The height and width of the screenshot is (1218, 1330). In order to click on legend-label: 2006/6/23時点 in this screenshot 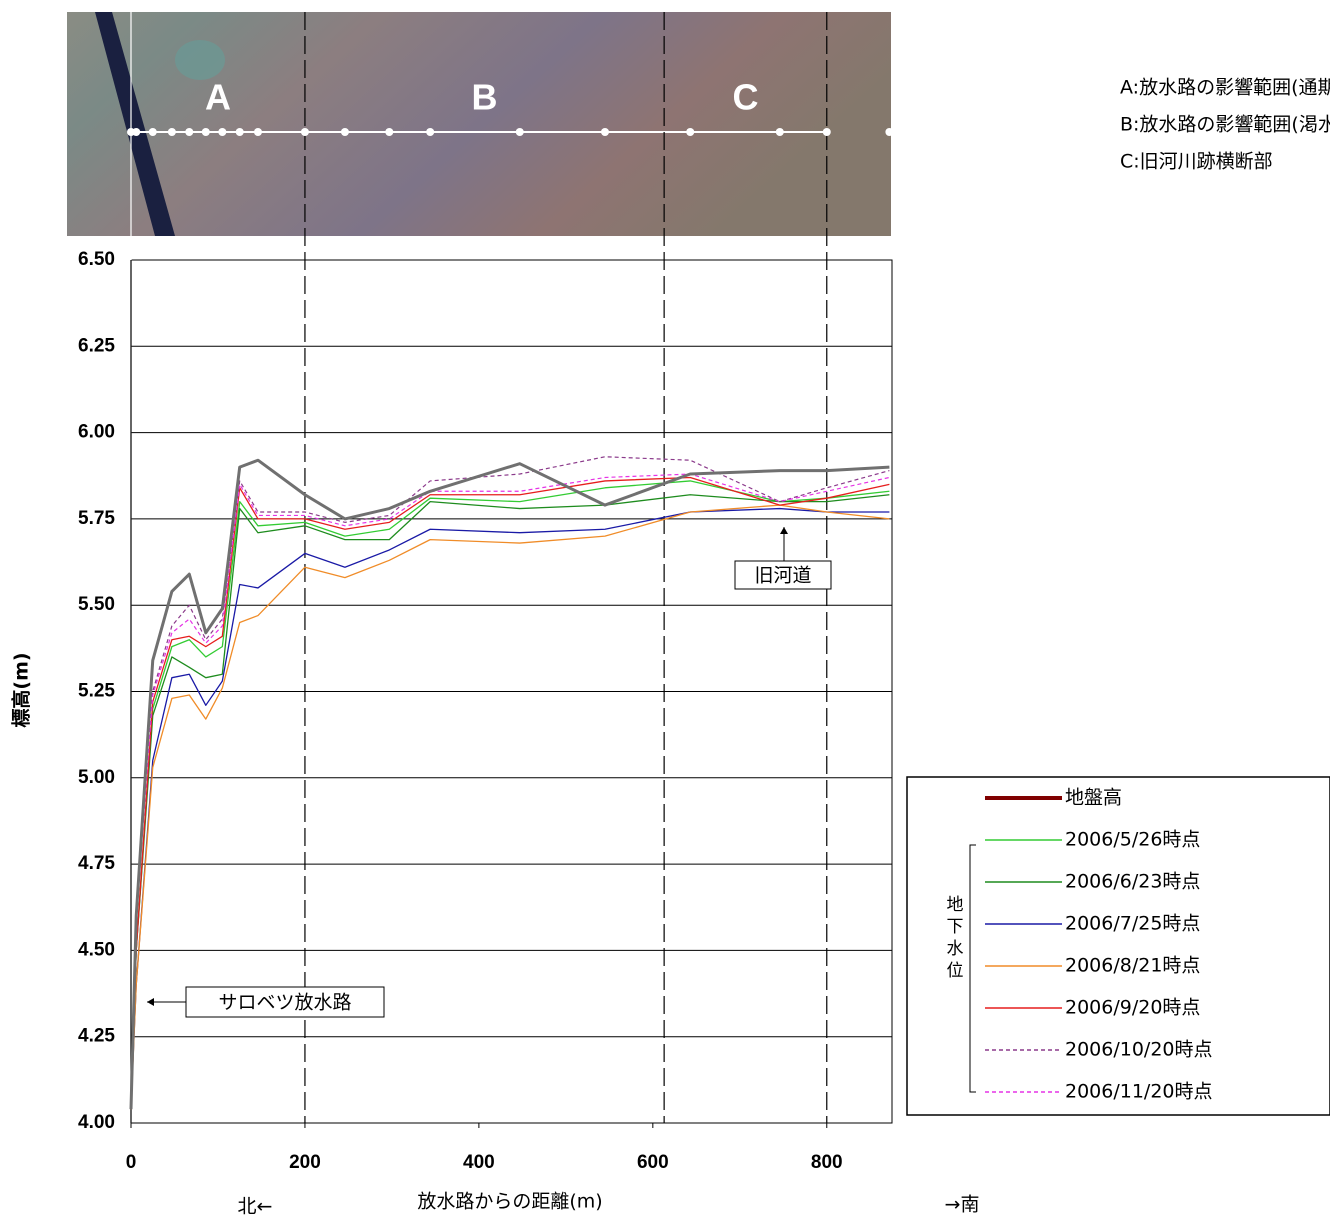, I will do `click(1132, 882)`.